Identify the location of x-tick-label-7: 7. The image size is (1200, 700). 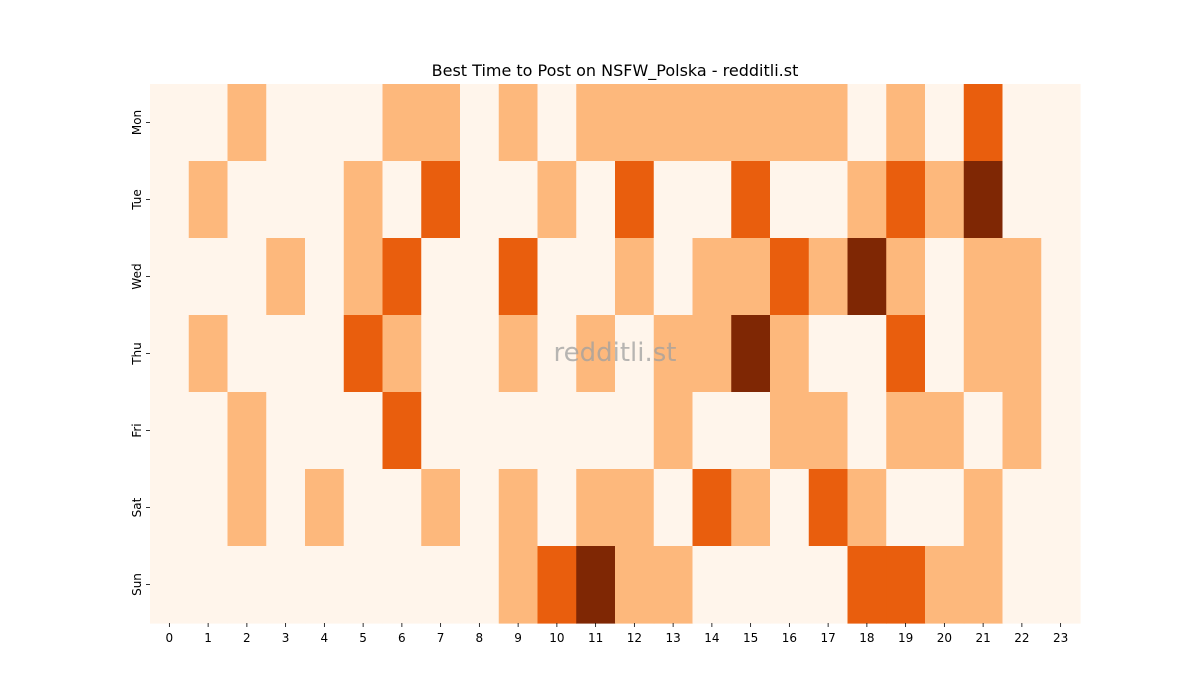
(441, 638).